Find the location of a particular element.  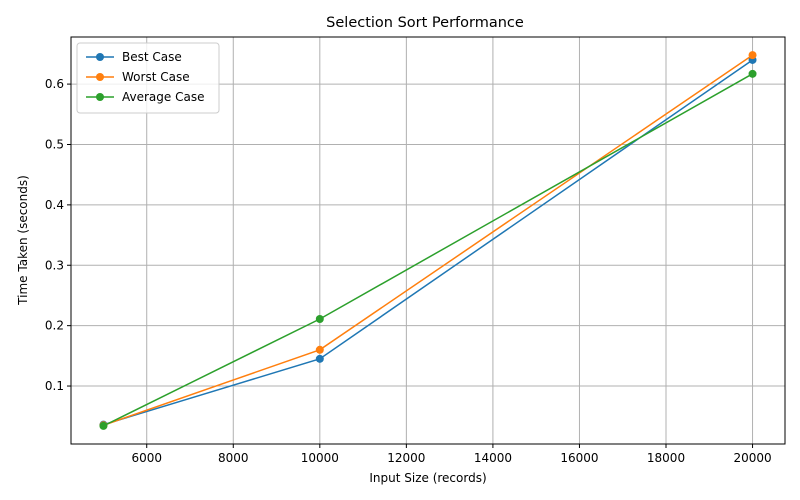

chart-title: Selection Sort Performance is located at coordinates (425, 23).